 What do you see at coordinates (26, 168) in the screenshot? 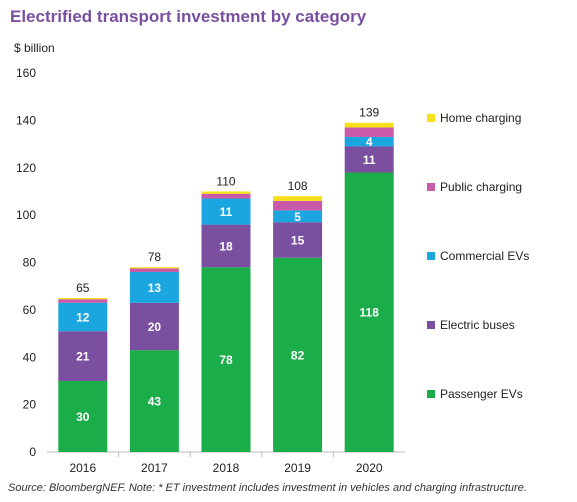
I see `y-tick-label: 120` at bounding box center [26, 168].